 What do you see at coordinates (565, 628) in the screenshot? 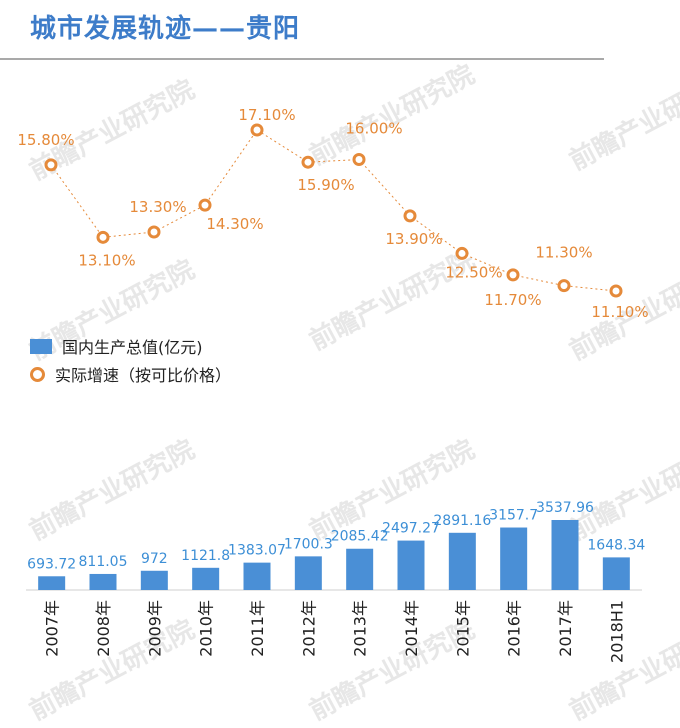
I see `x-tick-label: 2017年` at bounding box center [565, 628].